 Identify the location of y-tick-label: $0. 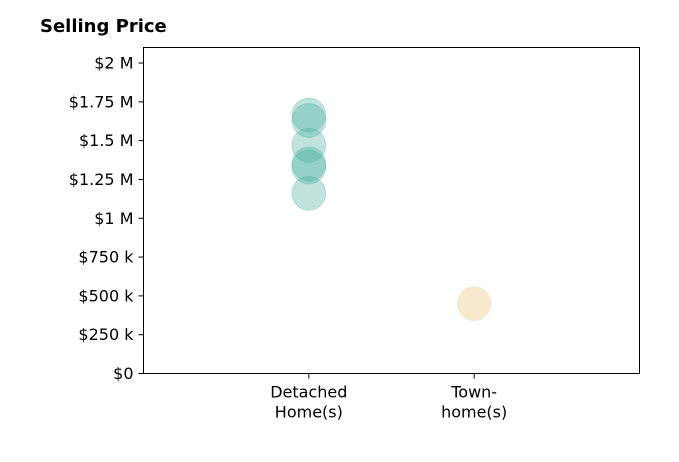
(123, 373).